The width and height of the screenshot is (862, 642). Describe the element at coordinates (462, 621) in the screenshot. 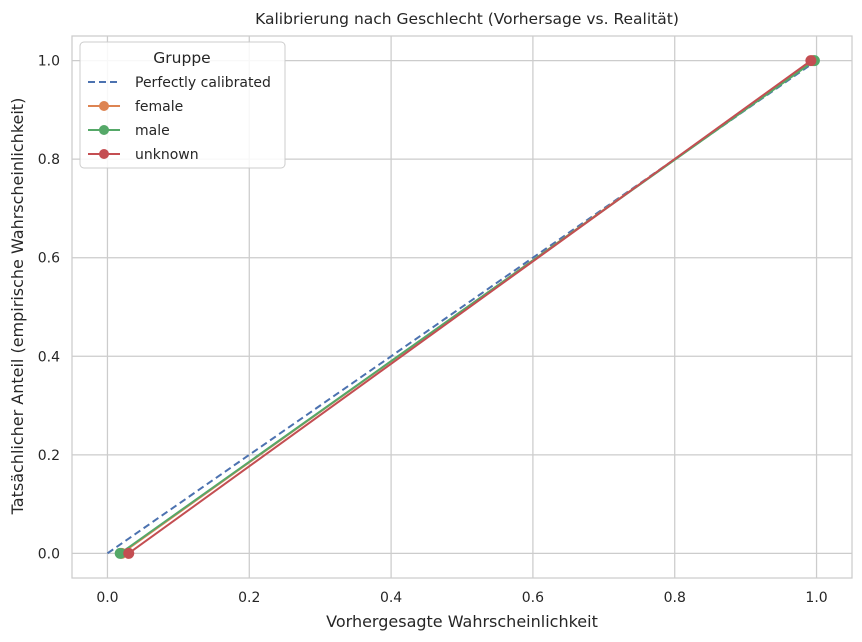

I see `x-axis-label: Vorhergesagte Wahrscheinlichkeit` at that location.